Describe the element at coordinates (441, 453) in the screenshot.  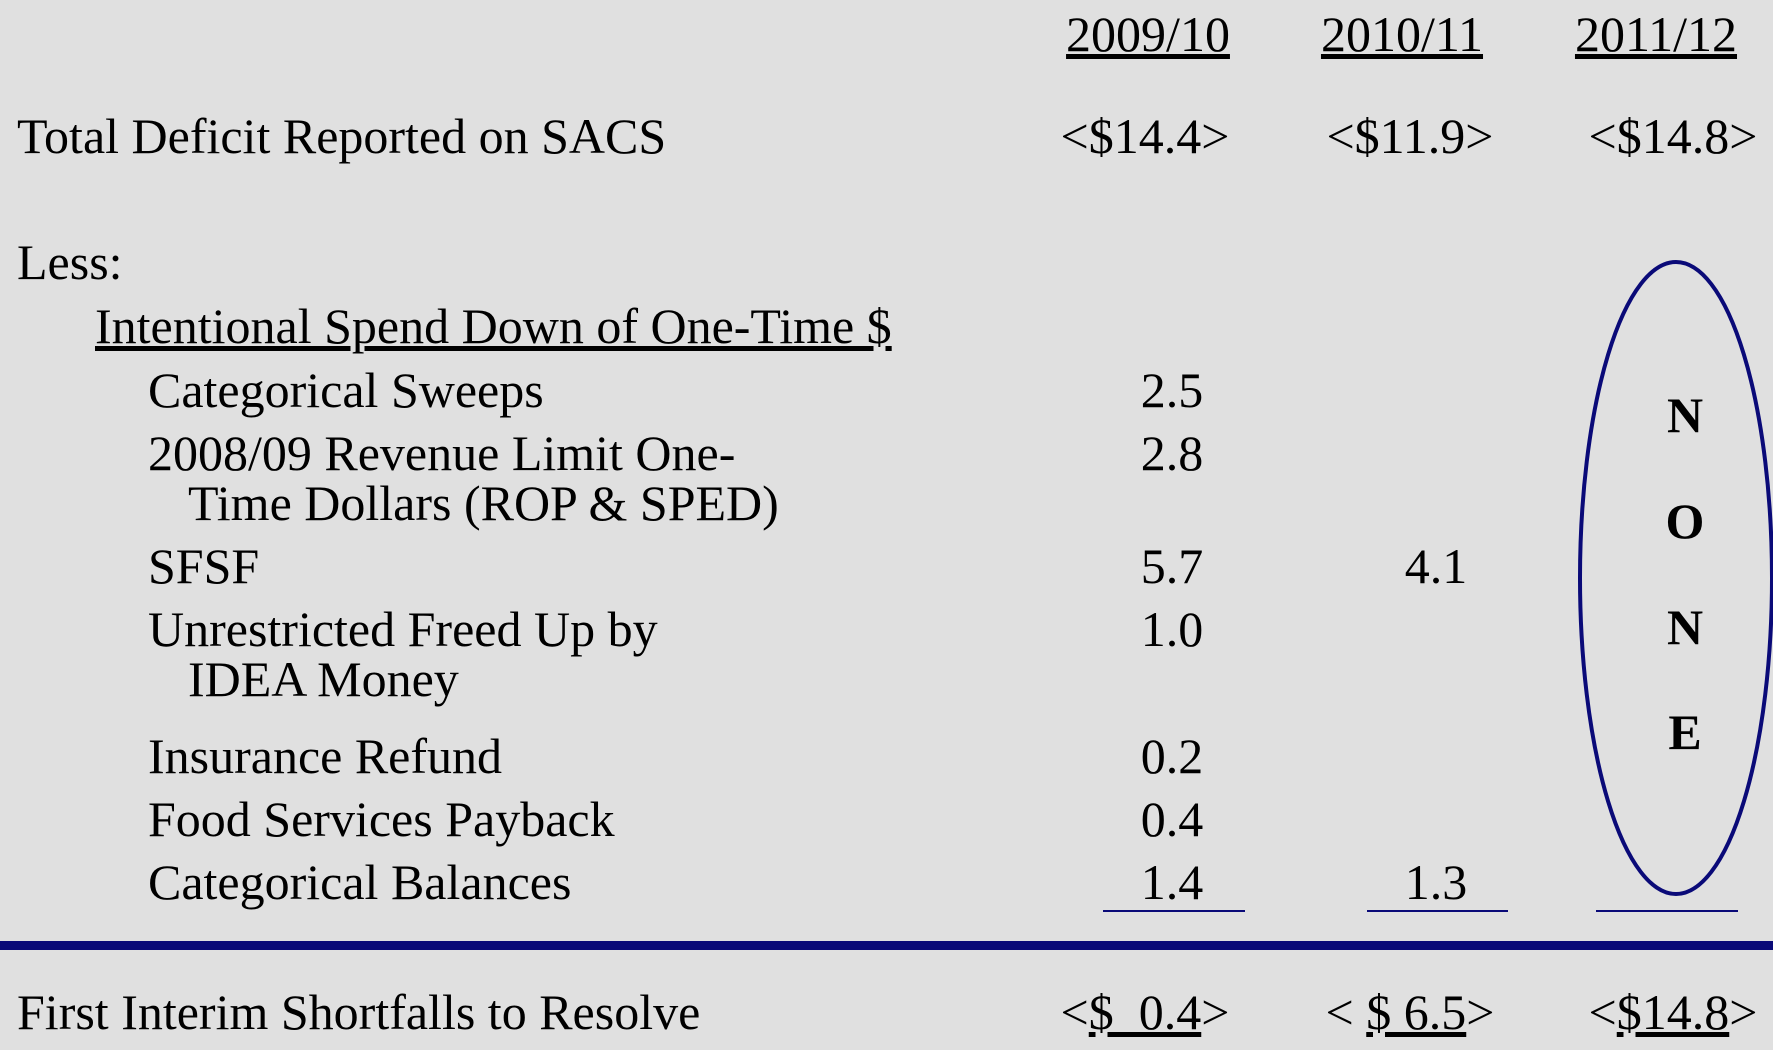
I see `item-label: 2008/09 Revenue Limit One-` at that location.